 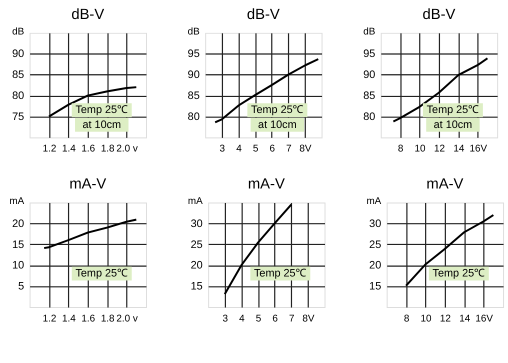 I want to click on y-tick-label: 75, so click(x=18, y=116).